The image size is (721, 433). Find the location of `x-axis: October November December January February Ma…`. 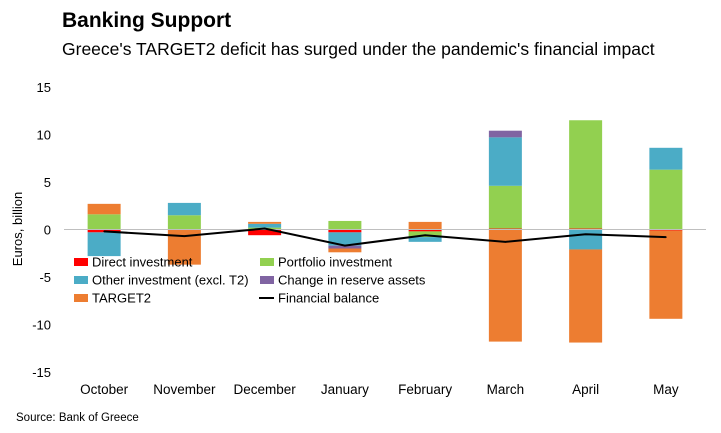

x-axis: October November December January February Ma… is located at coordinates (379, 389).